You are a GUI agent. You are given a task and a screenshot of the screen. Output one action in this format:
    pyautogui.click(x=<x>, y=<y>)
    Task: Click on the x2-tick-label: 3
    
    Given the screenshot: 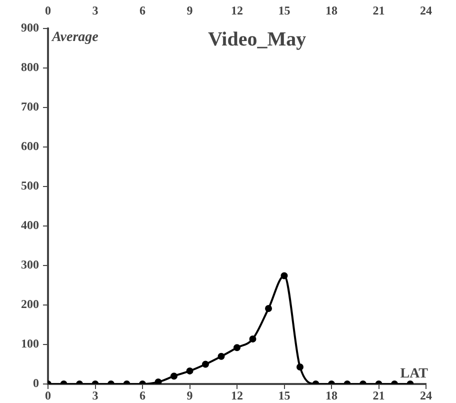 What is the action you would take?
    pyautogui.click(x=95, y=395)
    